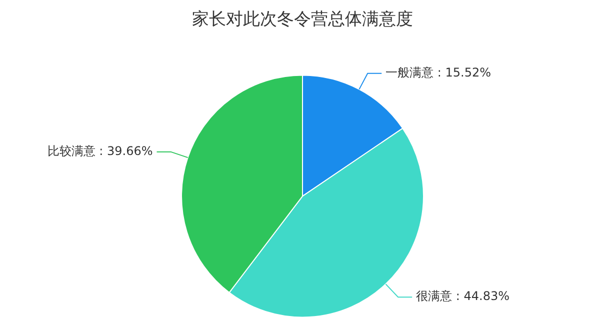  What do you see at coordinates (100, 151) in the screenshot?
I see `slice-label: 比较满意 : 39.66%` at bounding box center [100, 151].